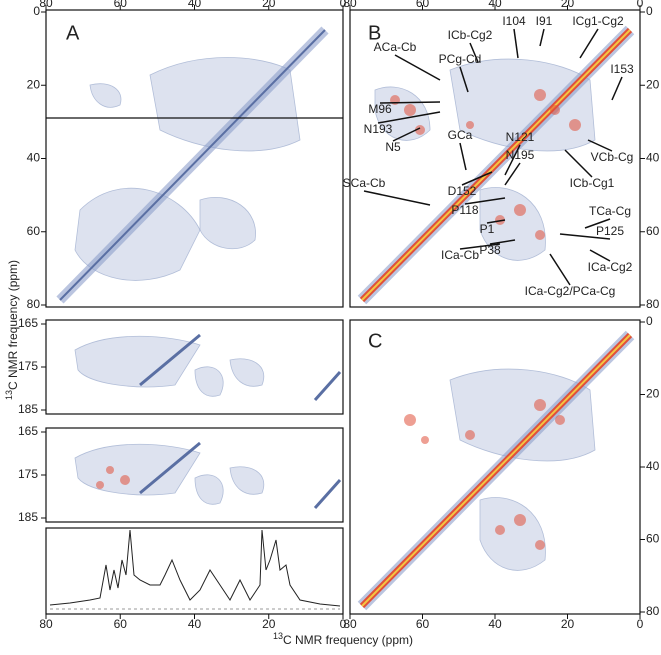  Describe the element at coordinates (13, 325) in the screenshot. I see `label-text: C NMR frequency (ppm)` at that location.